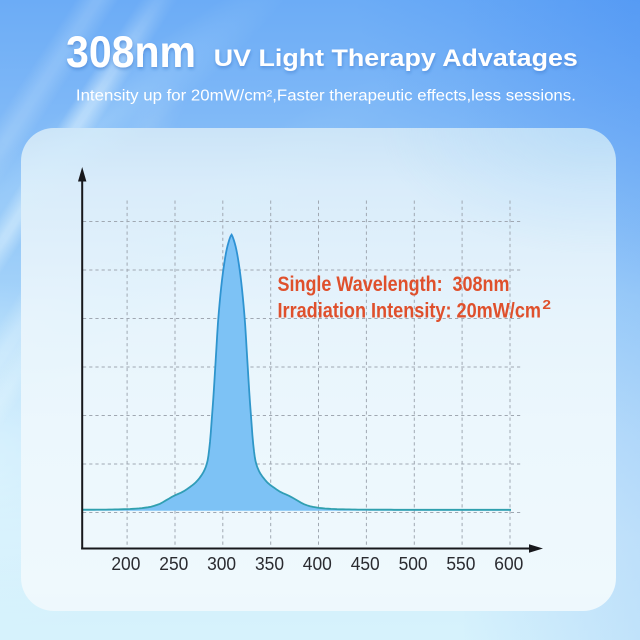 Image resolution: width=640 pixels, height=640 pixels. I want to click on svg-text: 2, so click(546, 305).